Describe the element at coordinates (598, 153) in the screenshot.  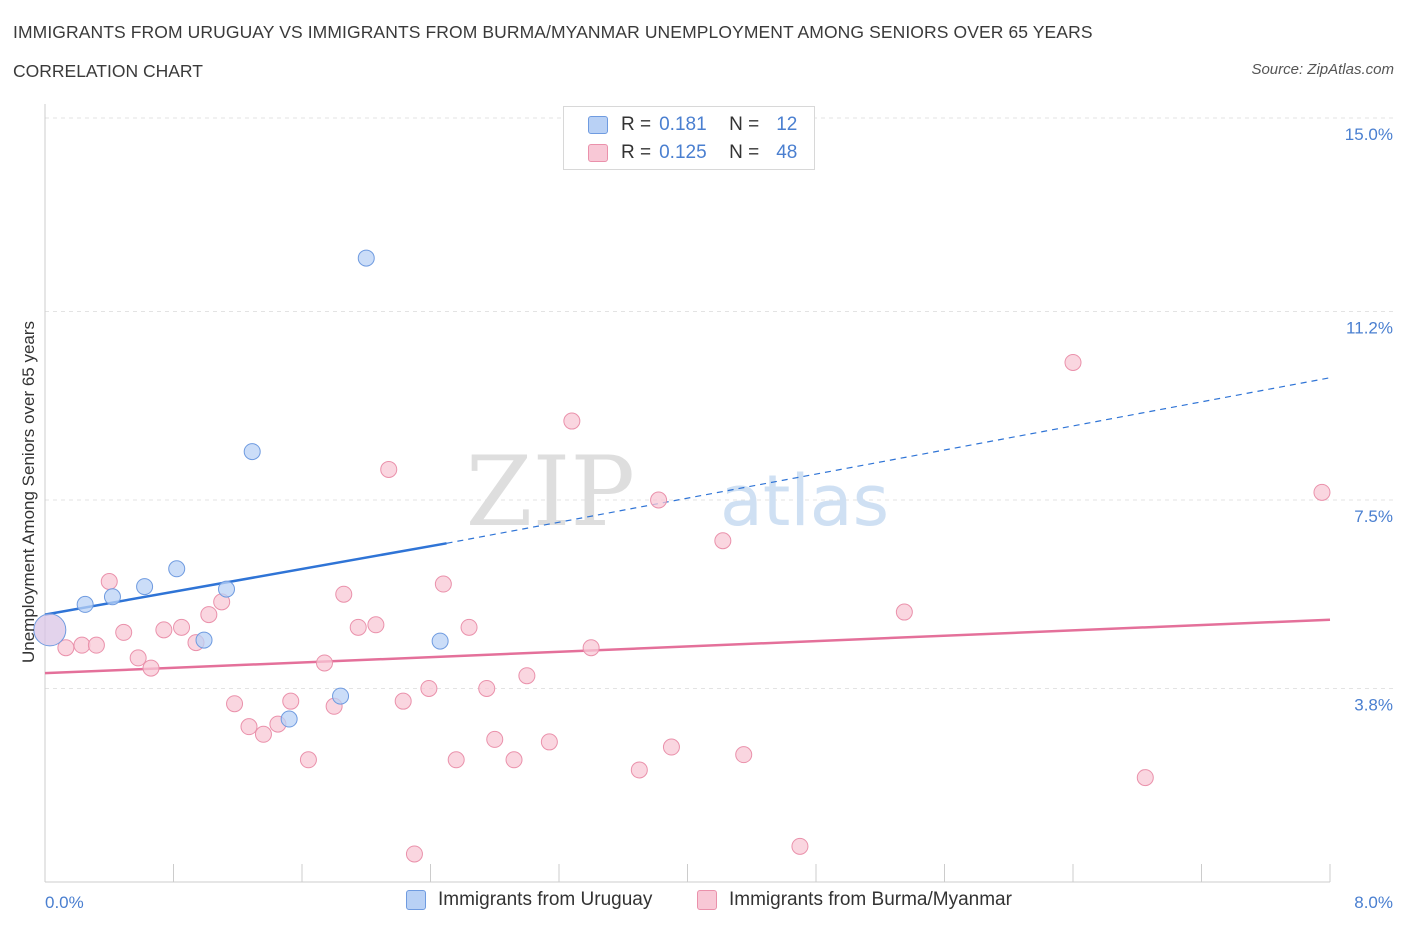
I see `legend-swatch-burma` at that location.